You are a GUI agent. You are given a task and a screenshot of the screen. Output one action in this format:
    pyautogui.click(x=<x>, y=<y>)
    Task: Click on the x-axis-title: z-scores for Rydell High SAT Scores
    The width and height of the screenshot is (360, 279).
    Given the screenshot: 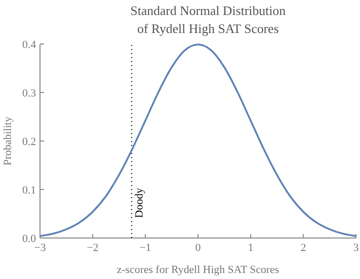 What is the action you would take?
    pyautogui.click(x=198, y=270)
    